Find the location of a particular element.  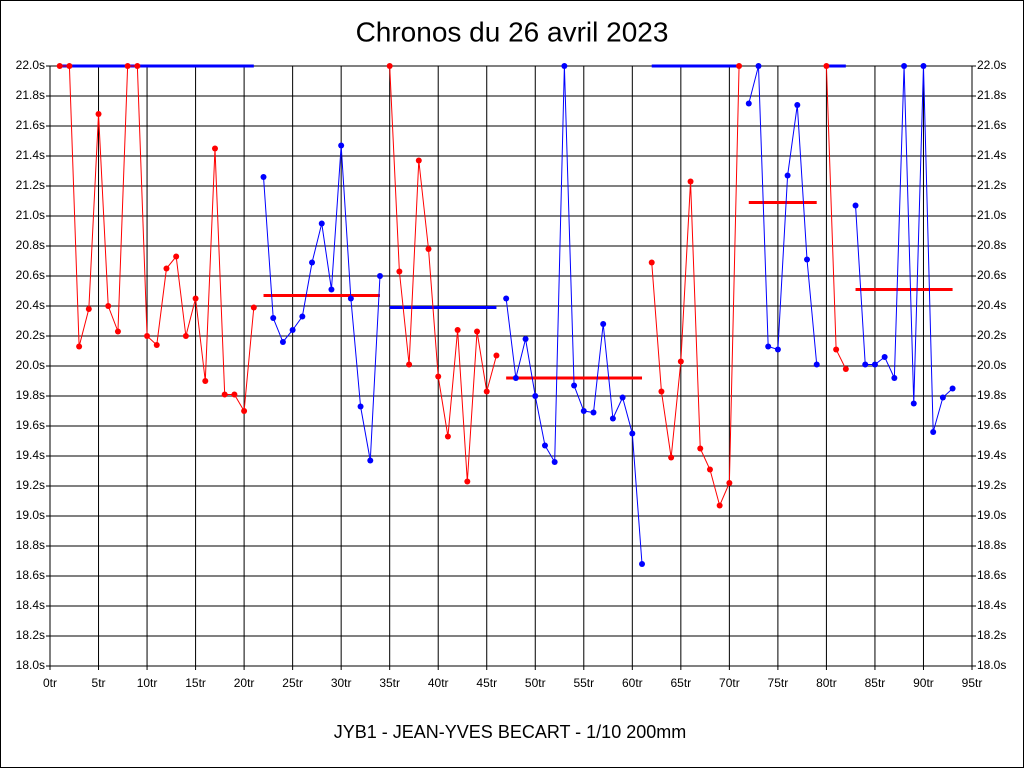

y2-tick-label: 20.0s is located at coordinates (991, 365).